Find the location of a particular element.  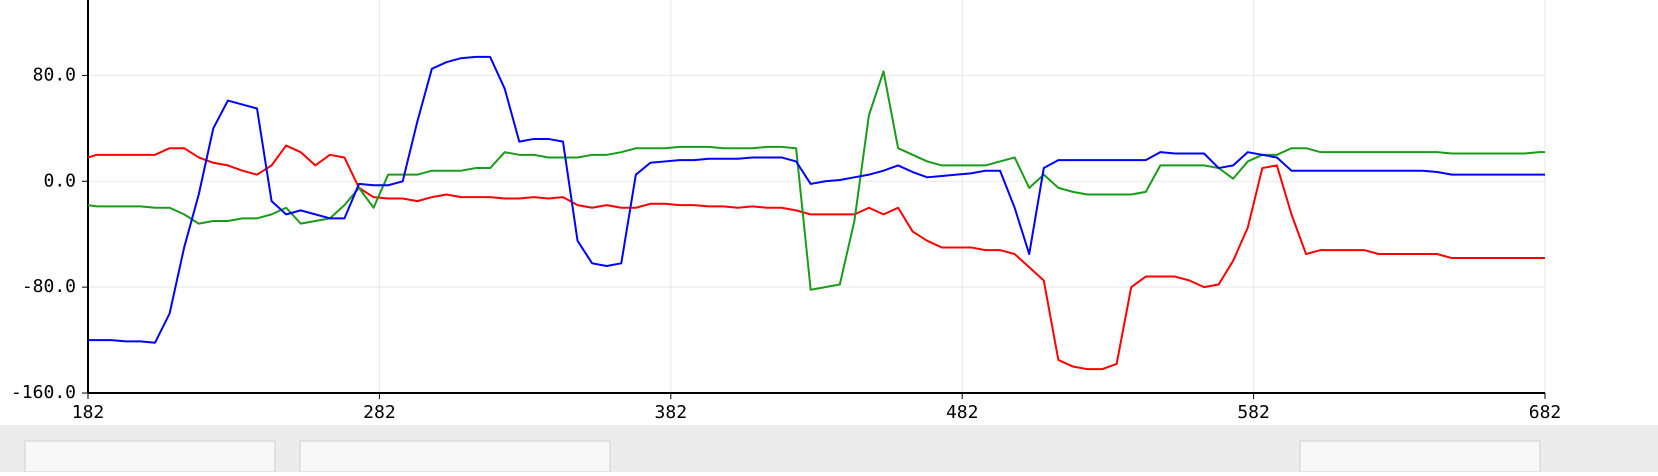

y-tick-label: -80.0 is located at coordinates (49, 286).